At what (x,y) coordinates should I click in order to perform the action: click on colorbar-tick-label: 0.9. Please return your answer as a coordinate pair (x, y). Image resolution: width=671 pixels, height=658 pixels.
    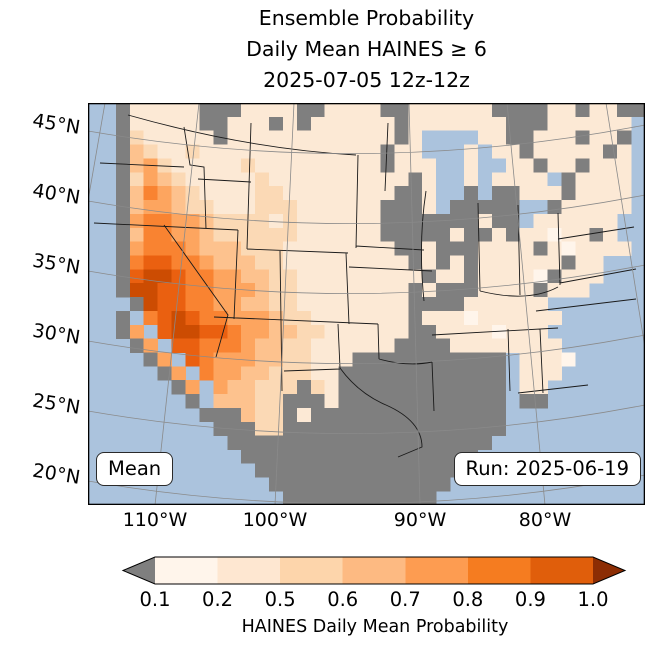
    Looking at the image, I should click on (530, 599).